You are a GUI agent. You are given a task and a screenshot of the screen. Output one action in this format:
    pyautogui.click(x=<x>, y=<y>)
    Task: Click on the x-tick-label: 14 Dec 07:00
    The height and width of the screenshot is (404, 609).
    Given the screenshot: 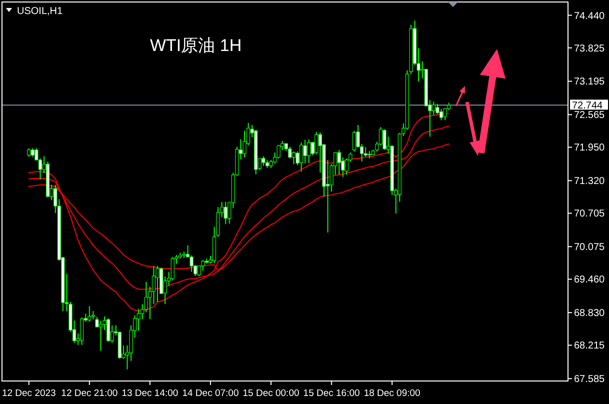 What is the action you would take?
    pyautogui.click(x=210, y=393)
    